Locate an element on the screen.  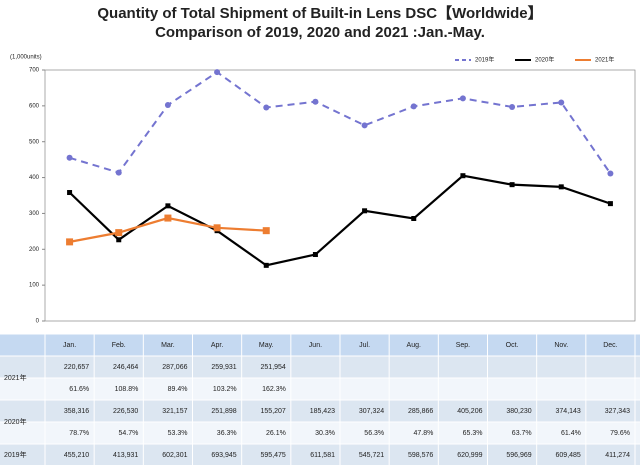
table-value: 226,530 is located at coordinates (125, 411).